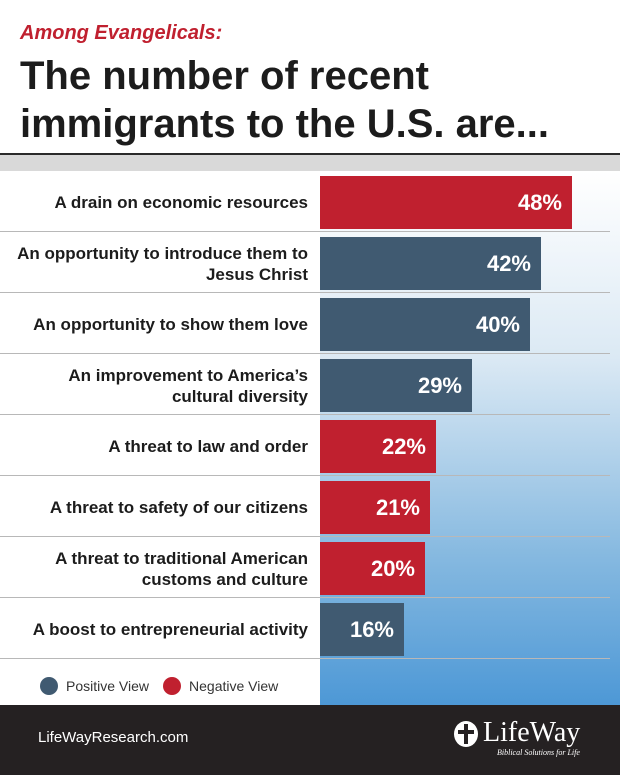 Image resolution: width=620 pixels, height=775 pixels. What do you see at coordinates (172, 686) in the screenshot?
I see `legend-swatch-negative` at bounding box center [172, 686].